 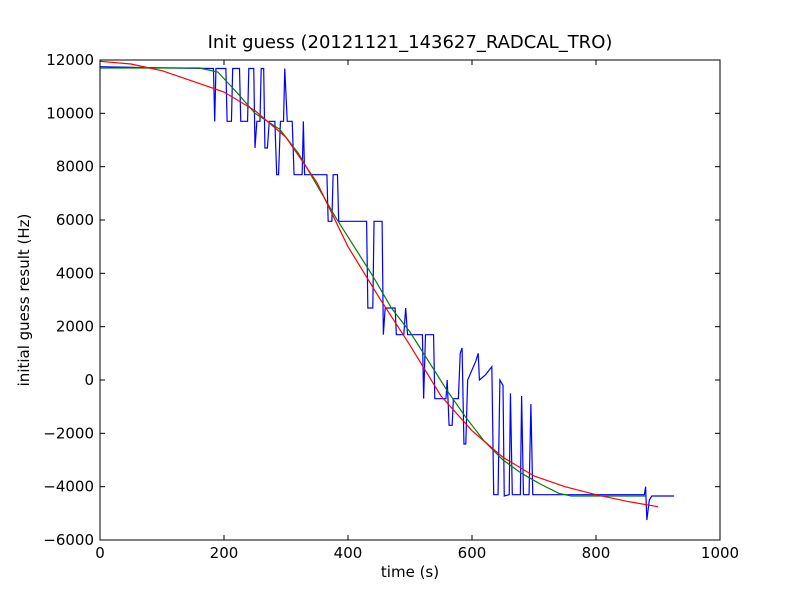 What do you see at coordinates (24, 300) in the screenshot?
I see `y-axis-label: initial guess result (Hz)` at bounding box center [24, 300].